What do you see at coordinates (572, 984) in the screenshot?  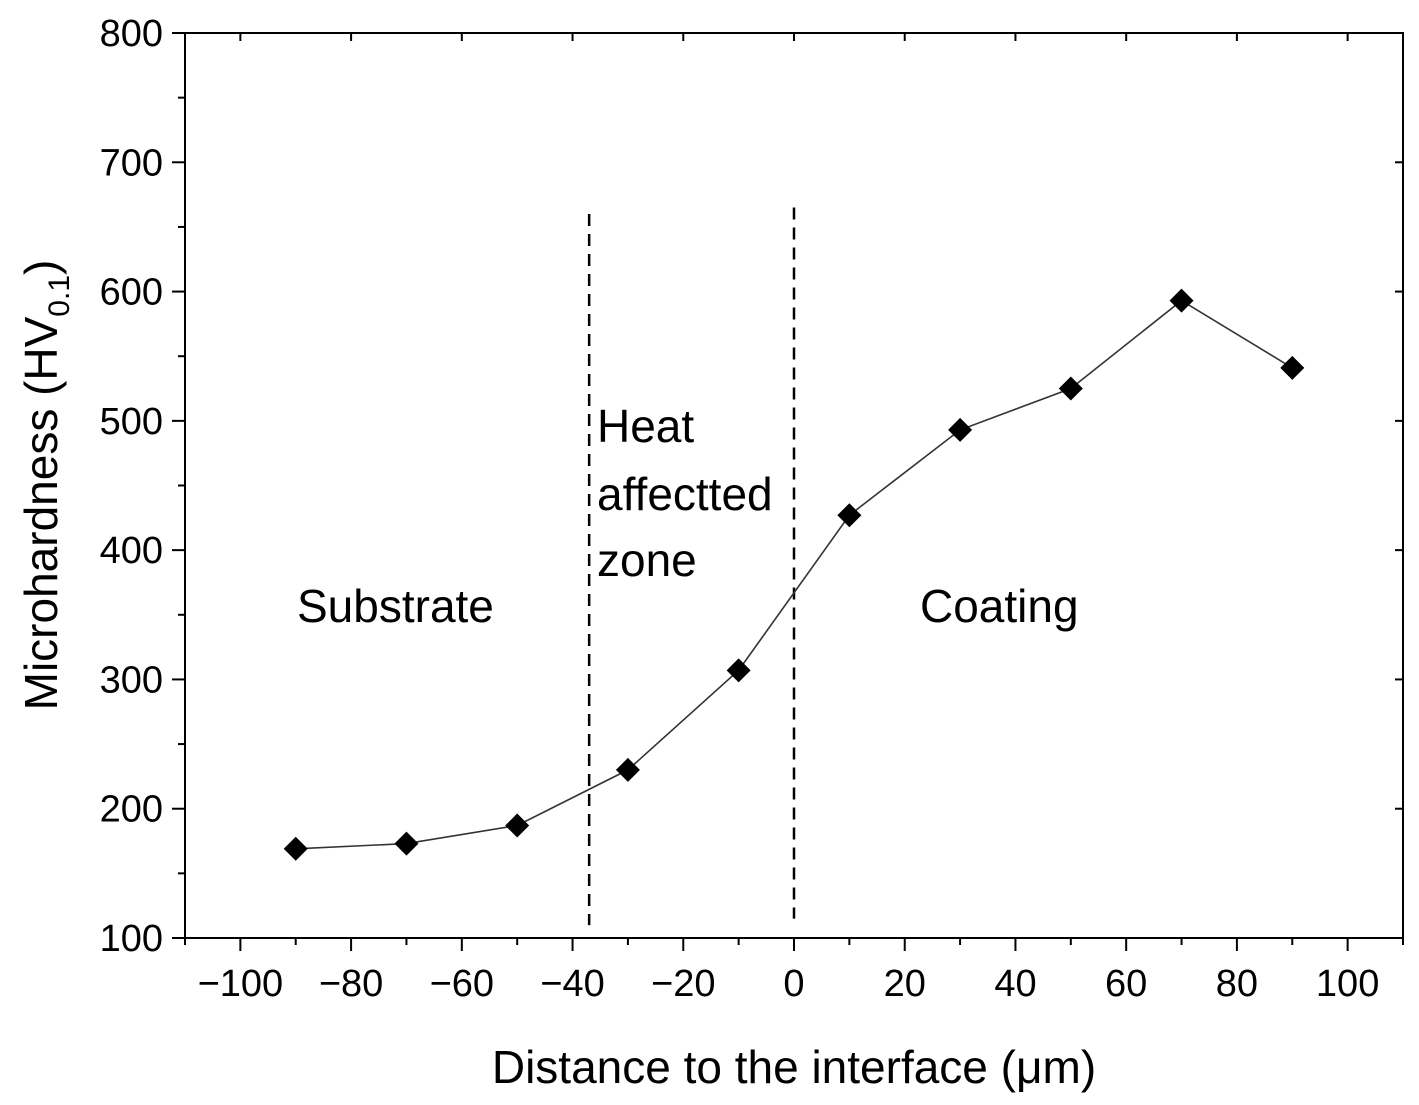 I see `x-tick-label: −40` at bounding box center [572, 984].